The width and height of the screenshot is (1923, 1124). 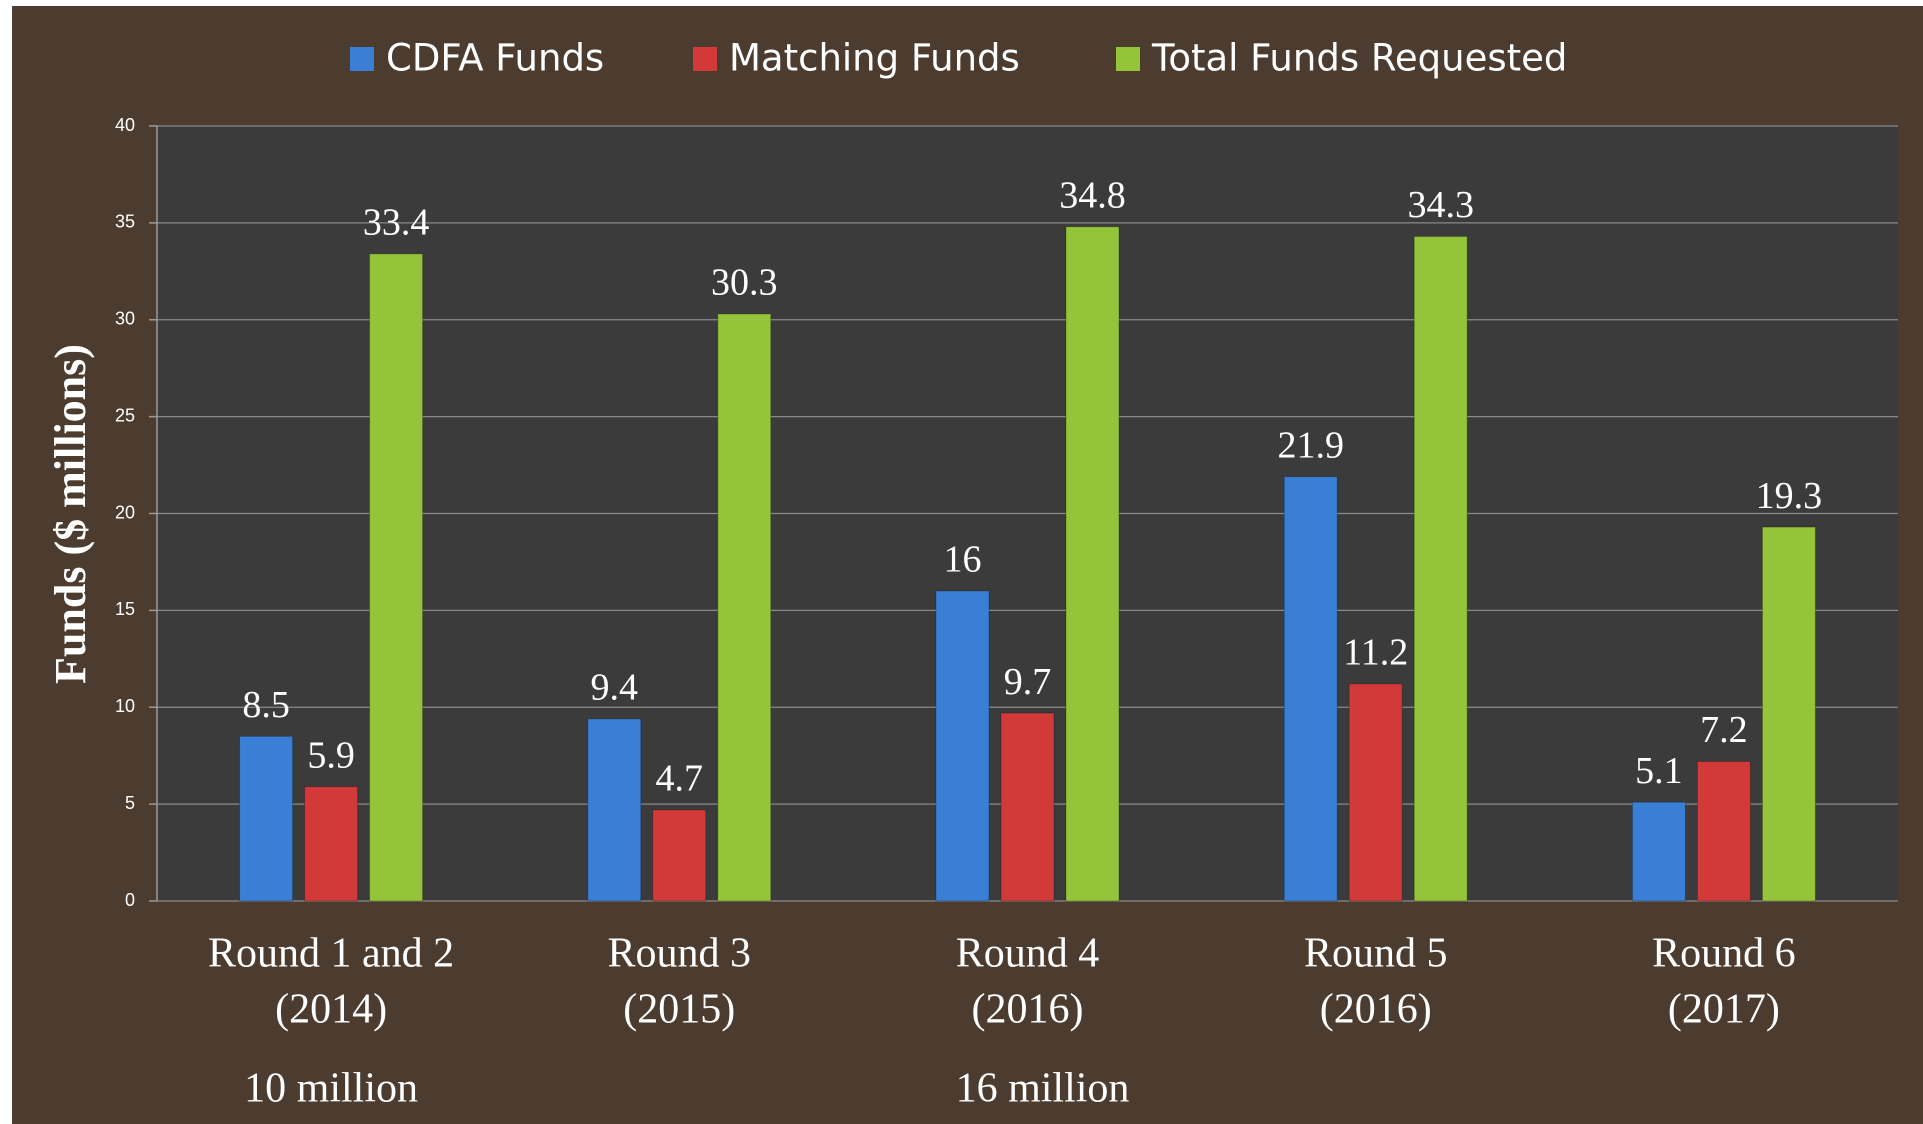 I want to click on value-label: 34.3, so click(x=1440, y=205).